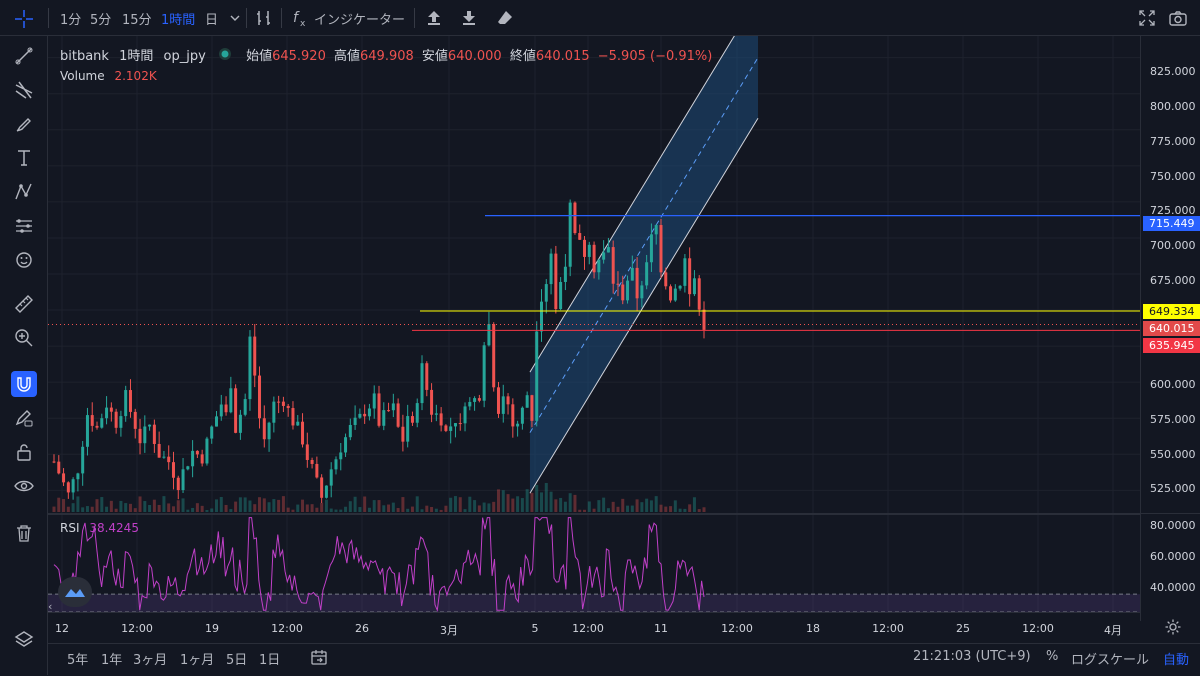 This screenshot has width=1200, height=676. What do you see at coordinates (505, 18) in the screenshot?
I see `eraser-icon` at bounding box center [505, 18].